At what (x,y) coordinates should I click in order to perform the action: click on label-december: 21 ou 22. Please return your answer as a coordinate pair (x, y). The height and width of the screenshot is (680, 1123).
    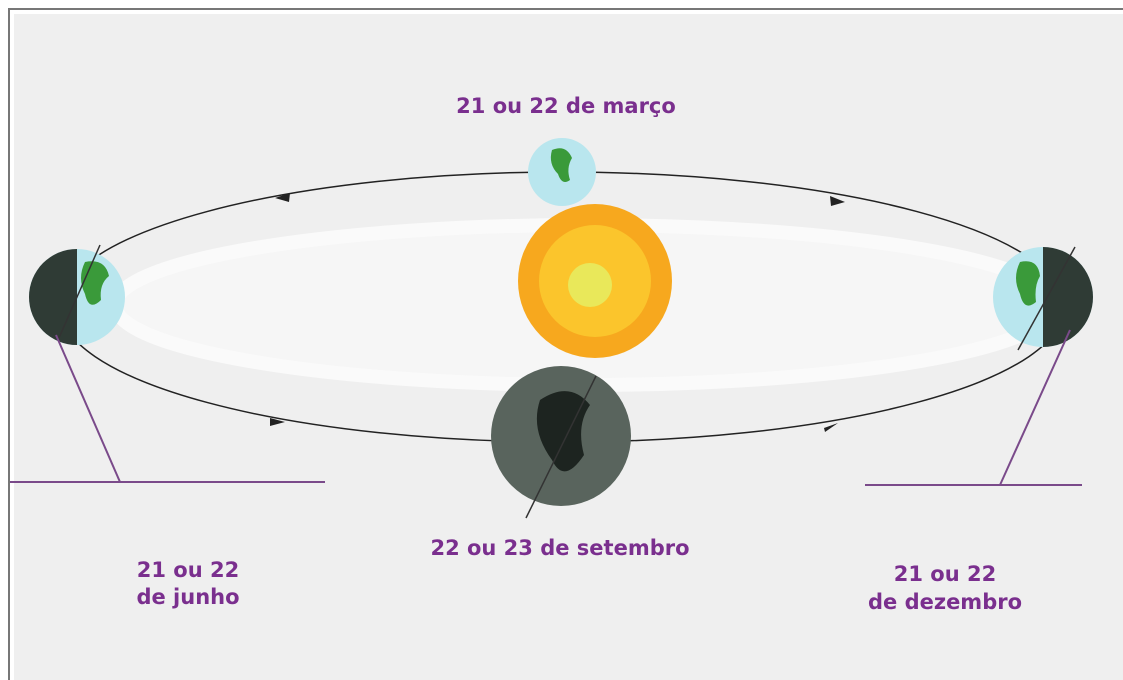
    Looking at the image, I should click on (945, 574).